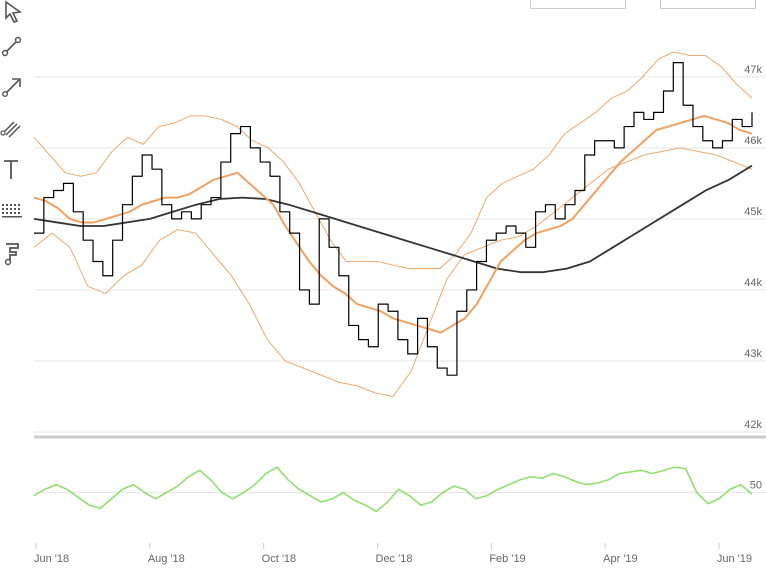 The image size is (766, 575). I want to click on x-tick-label: Jun '19, so click(734, 559).